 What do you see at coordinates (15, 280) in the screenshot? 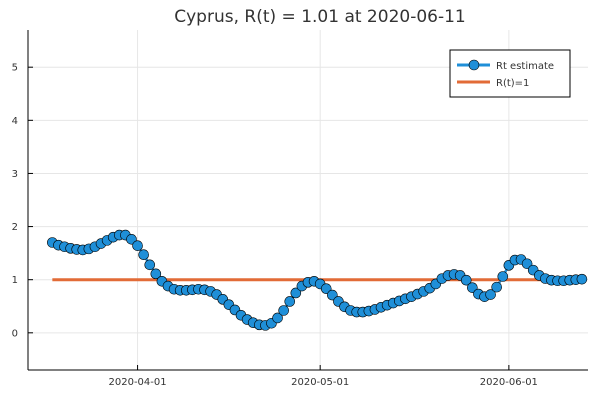
I see `y-tick-label: 1` at bounding box center [15, 280].